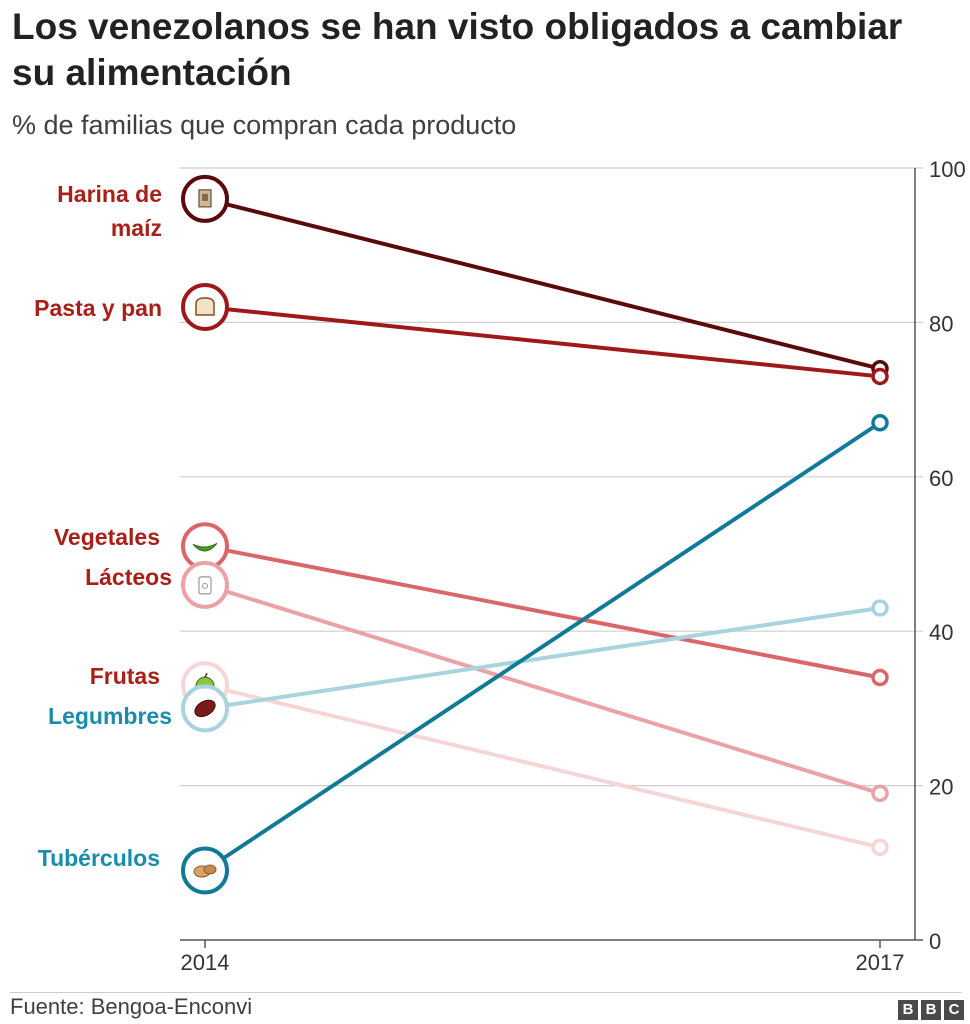 The image size is (970, 1024). I want to click on bean-icon, so click(205, 708).